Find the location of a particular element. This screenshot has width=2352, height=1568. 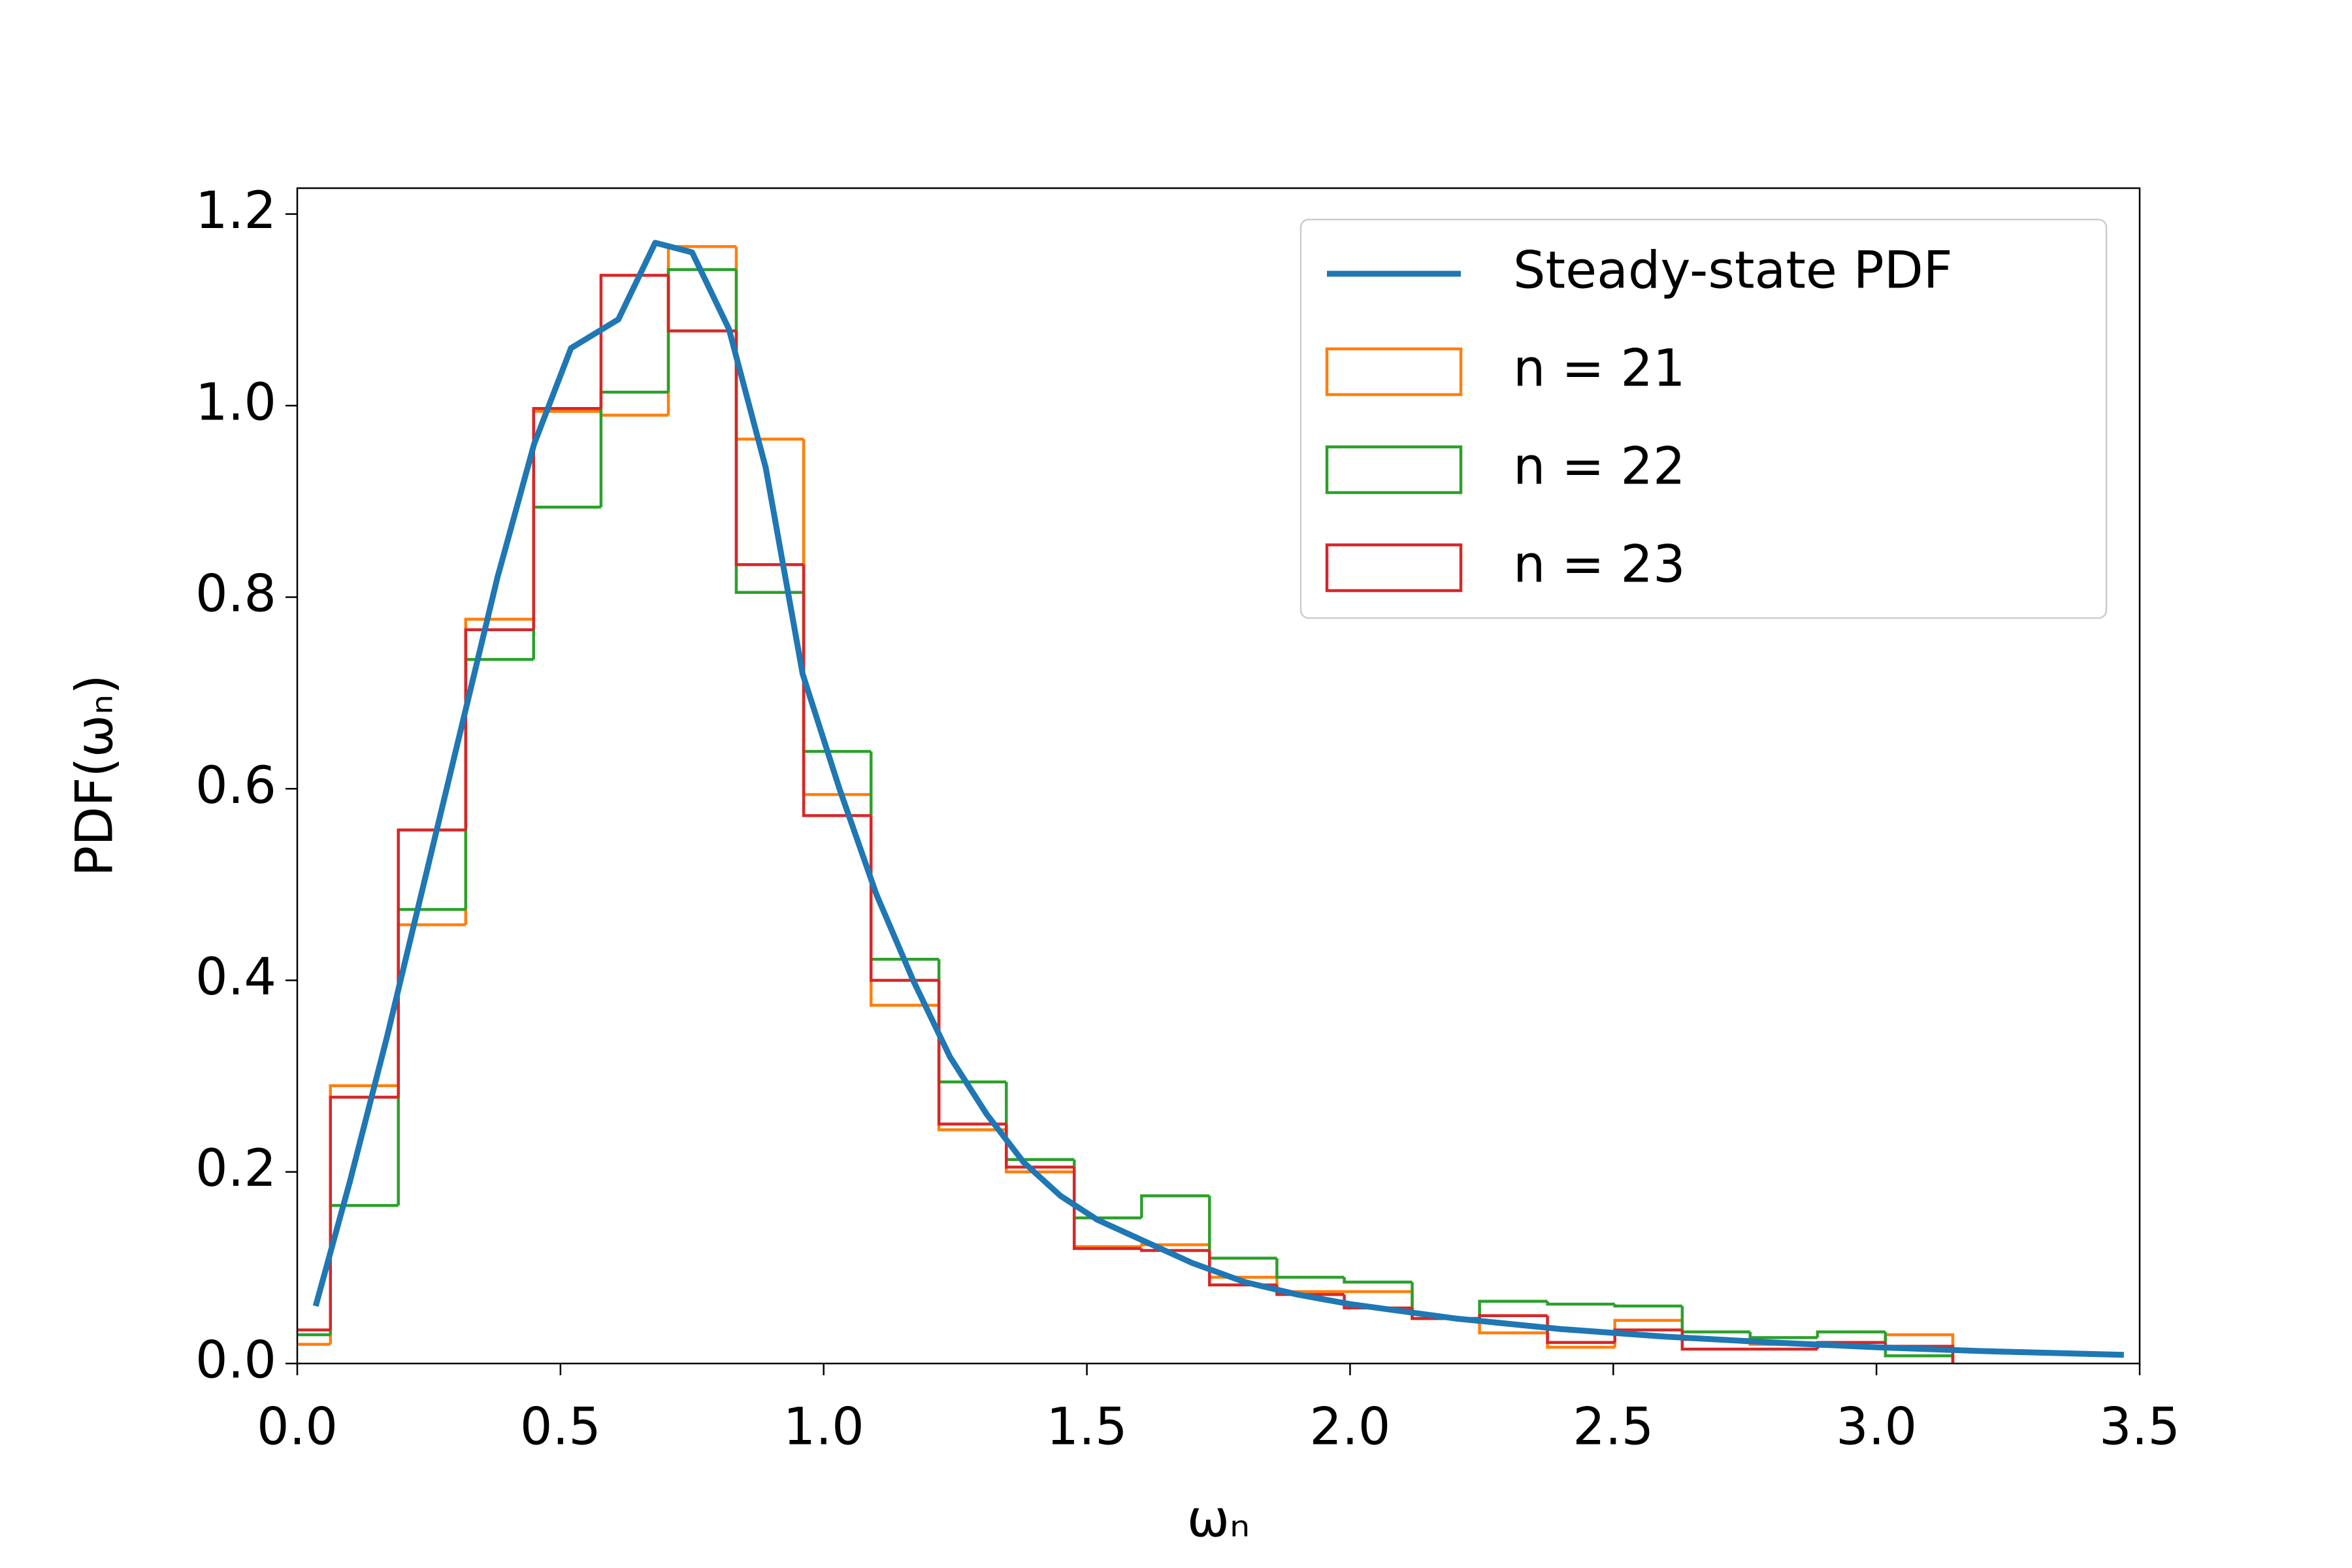

legend-box is located at coordinates (1703, 418).